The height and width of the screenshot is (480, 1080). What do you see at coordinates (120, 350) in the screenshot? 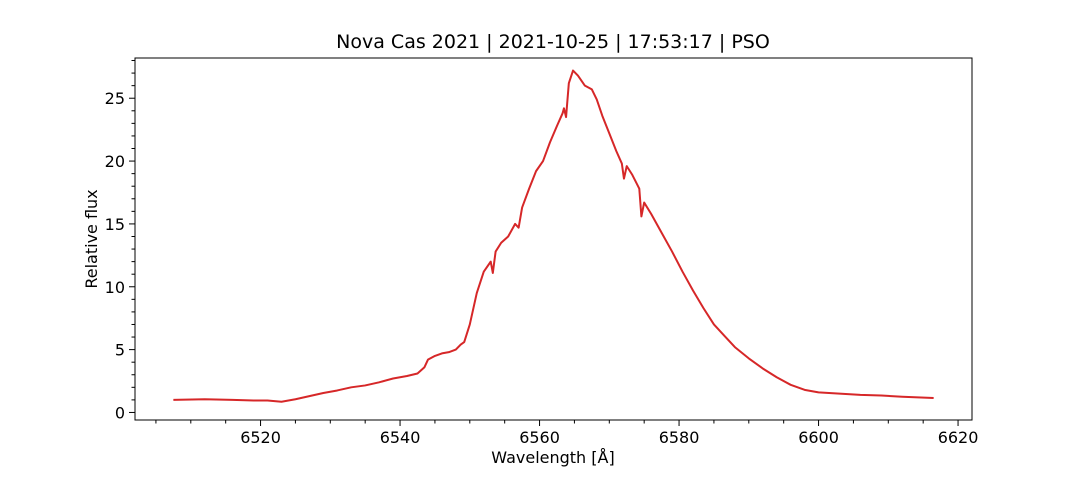
I see `y-tick-label: 5` at bounding box center [120, 350].